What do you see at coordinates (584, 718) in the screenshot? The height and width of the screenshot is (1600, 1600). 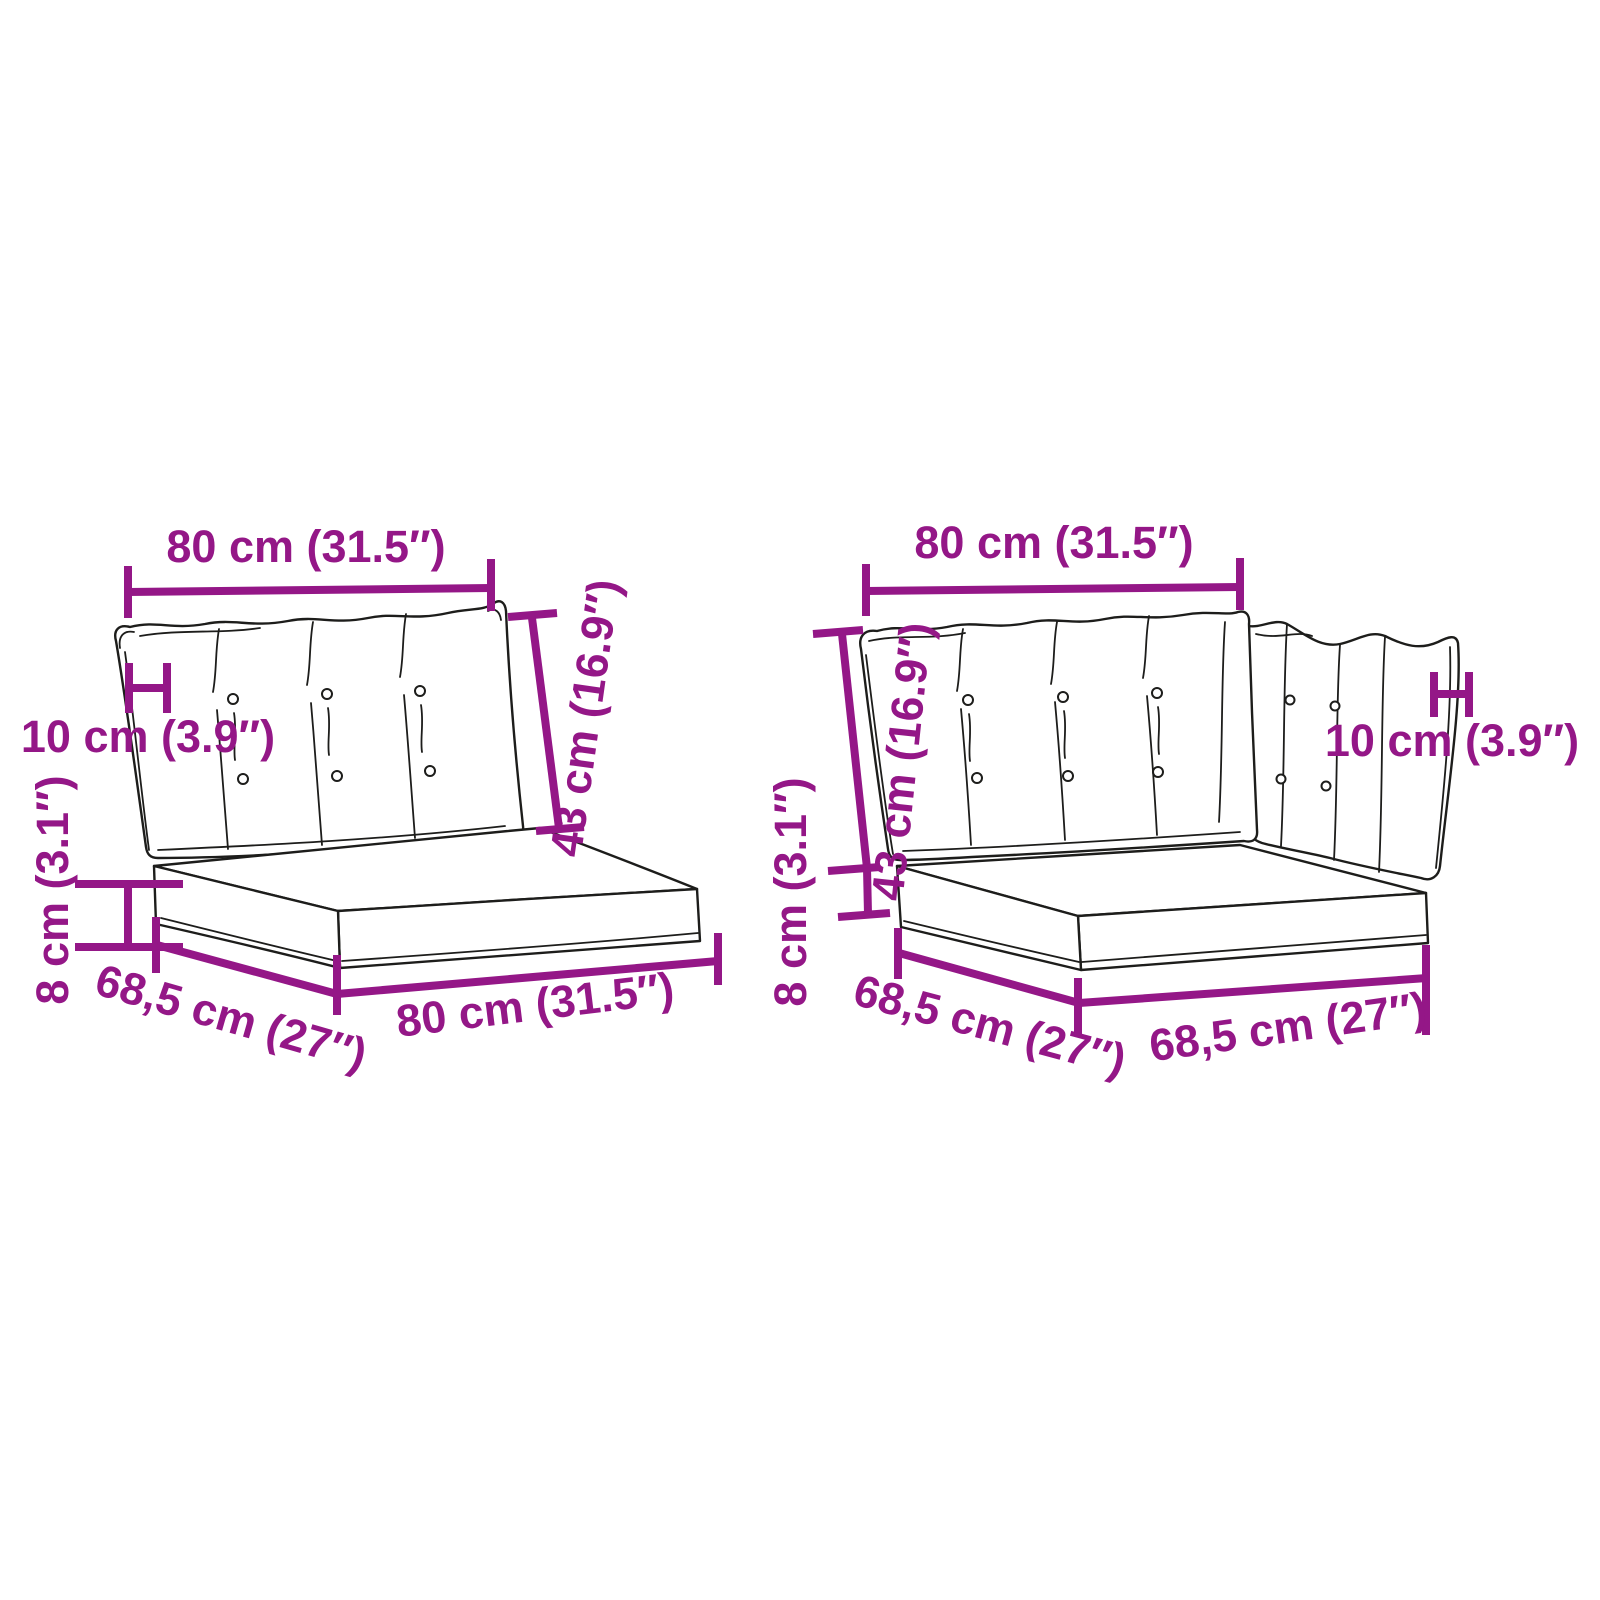 I see `left-back-height-label: 43 cm (16.9″)` at bounding box center [584, 718].